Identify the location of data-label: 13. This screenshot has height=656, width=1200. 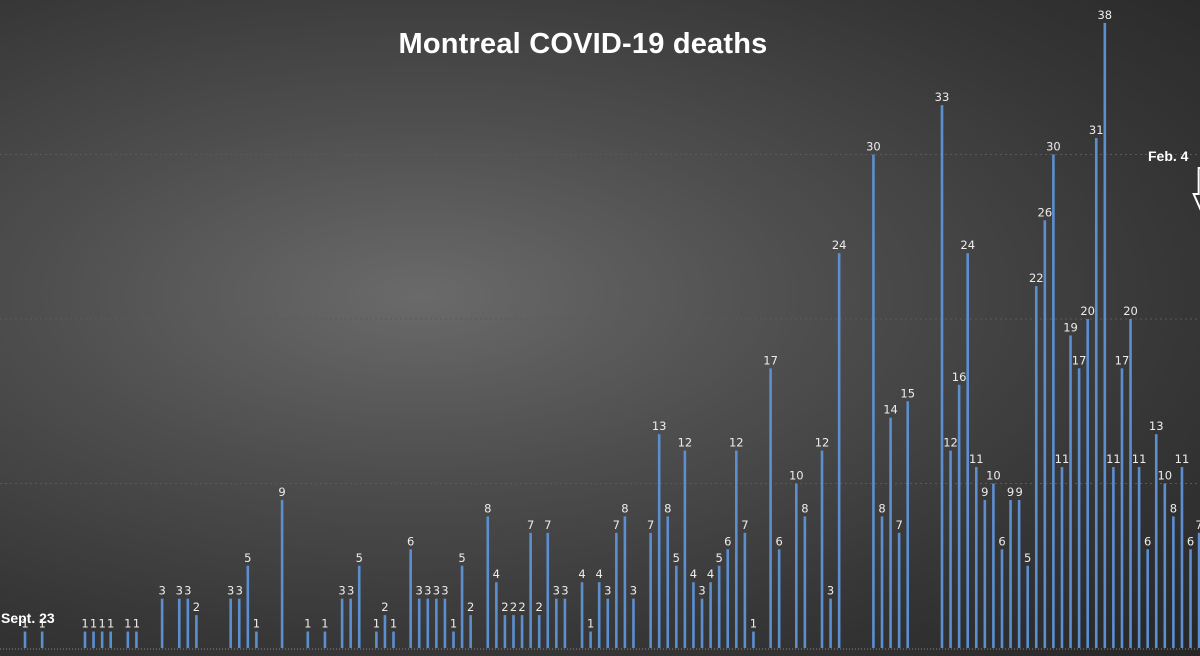
(659, 426).